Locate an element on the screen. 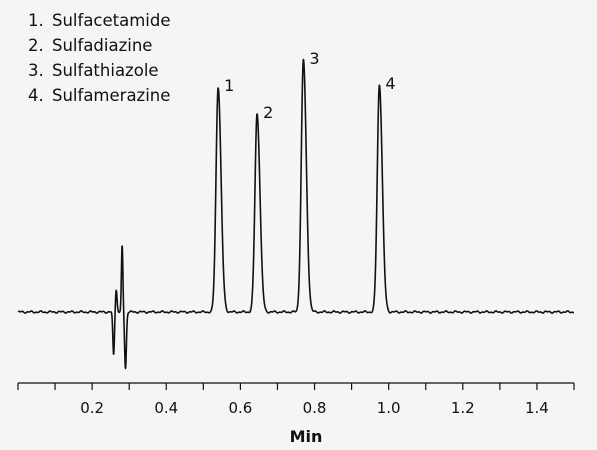 This screenshot has height=450, width=597. legend-label: Sulfadiazine is located at coordinates (102, 45).